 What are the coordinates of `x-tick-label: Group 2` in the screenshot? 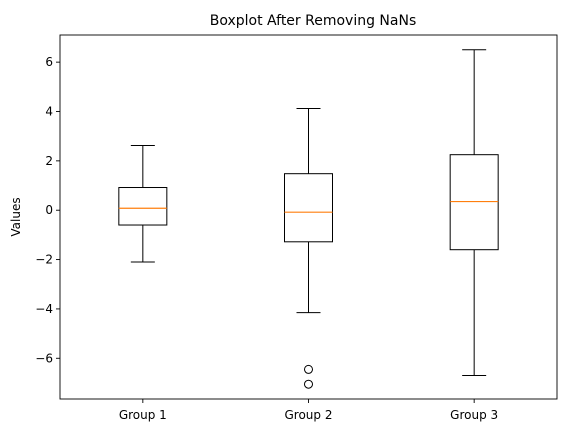 It's located at (309, 415).